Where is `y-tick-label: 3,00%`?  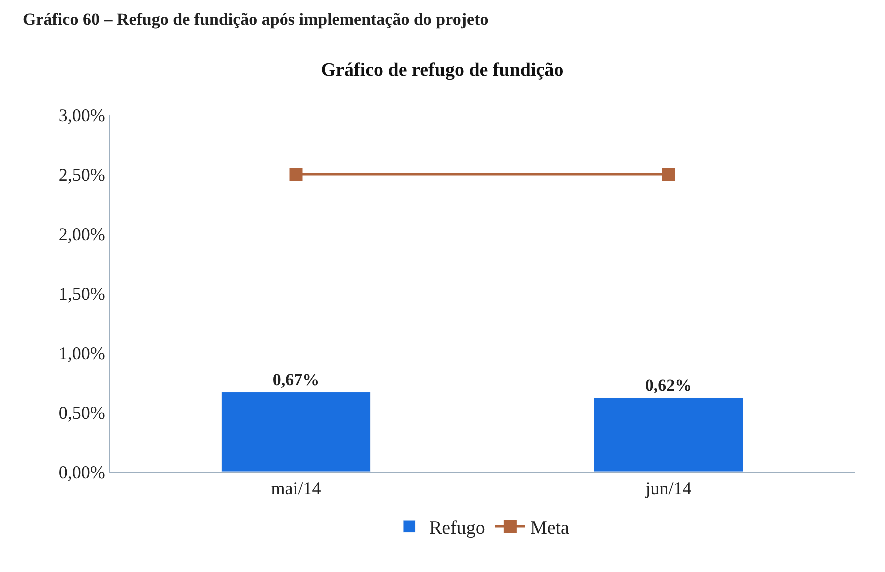
y-tick-label: 3,00% is located at coordinates (82, 115).